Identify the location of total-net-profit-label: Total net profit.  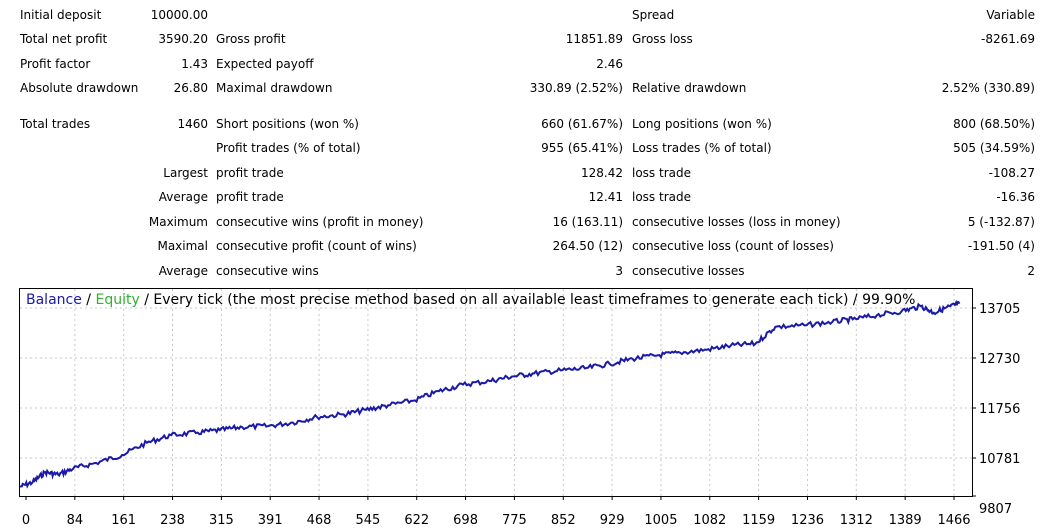
(64, 39).